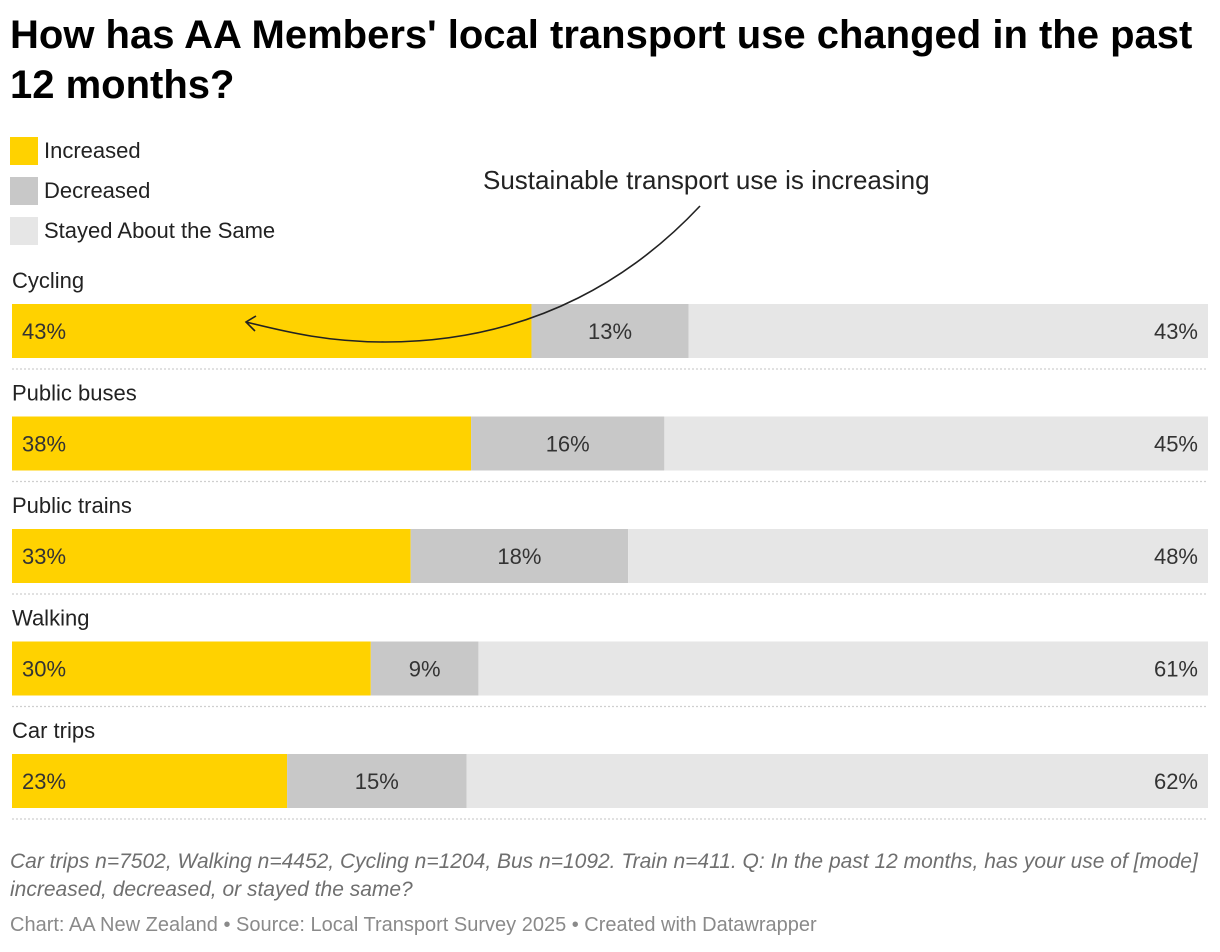 This screenshot has height=952, width=1220. What do you see at coordinates (44, 444) in the screenshot?
I see `value-label-public-buses-increased: 38%` at bounding box center [44, 444].